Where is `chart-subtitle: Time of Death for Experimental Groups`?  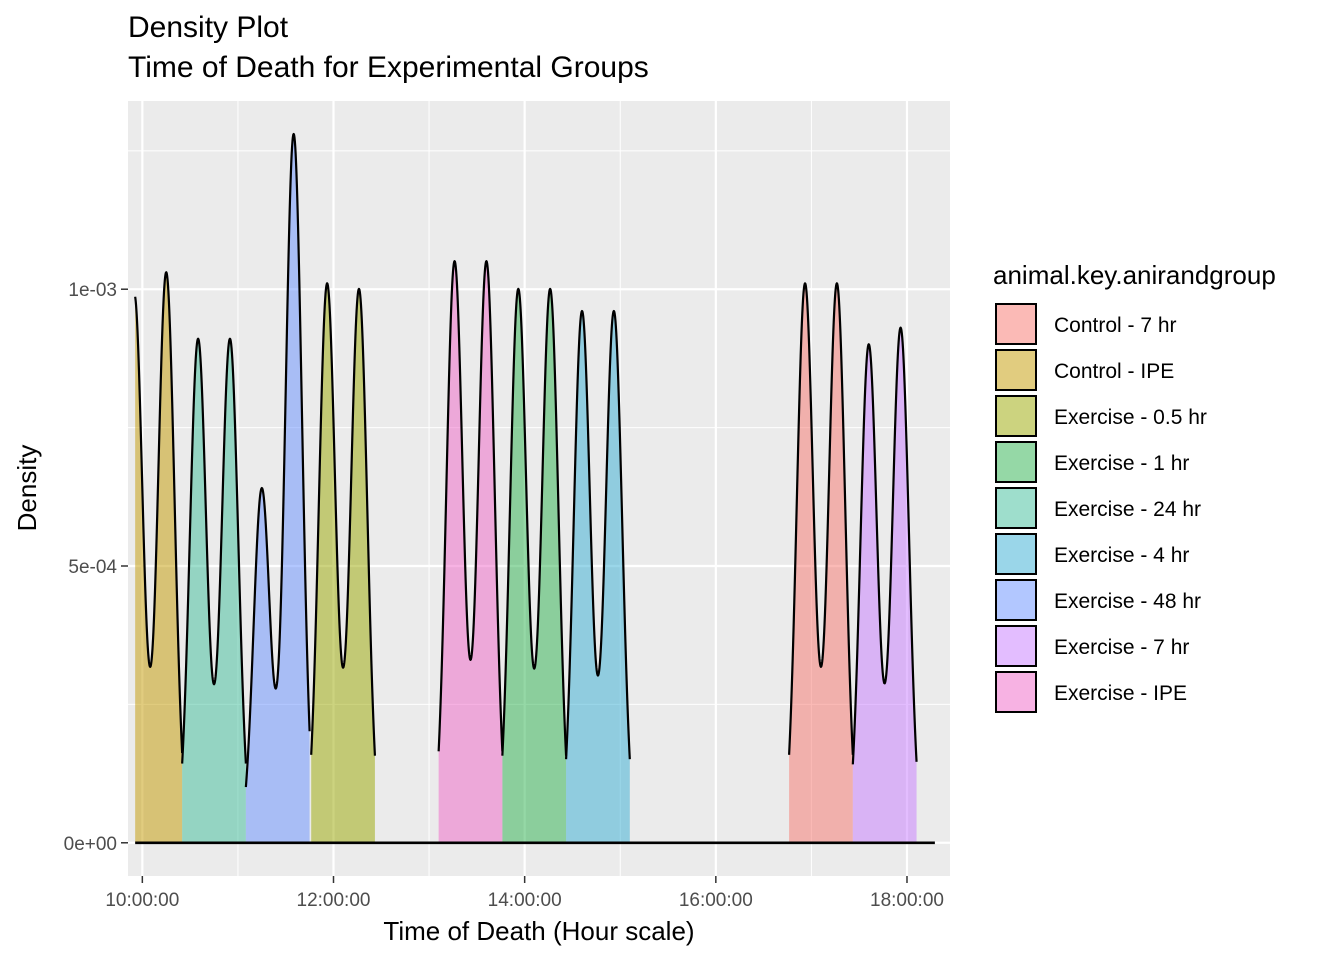 chart-subtitle: Time of Death for Experimental Groups is located at coordinates (388, 67).